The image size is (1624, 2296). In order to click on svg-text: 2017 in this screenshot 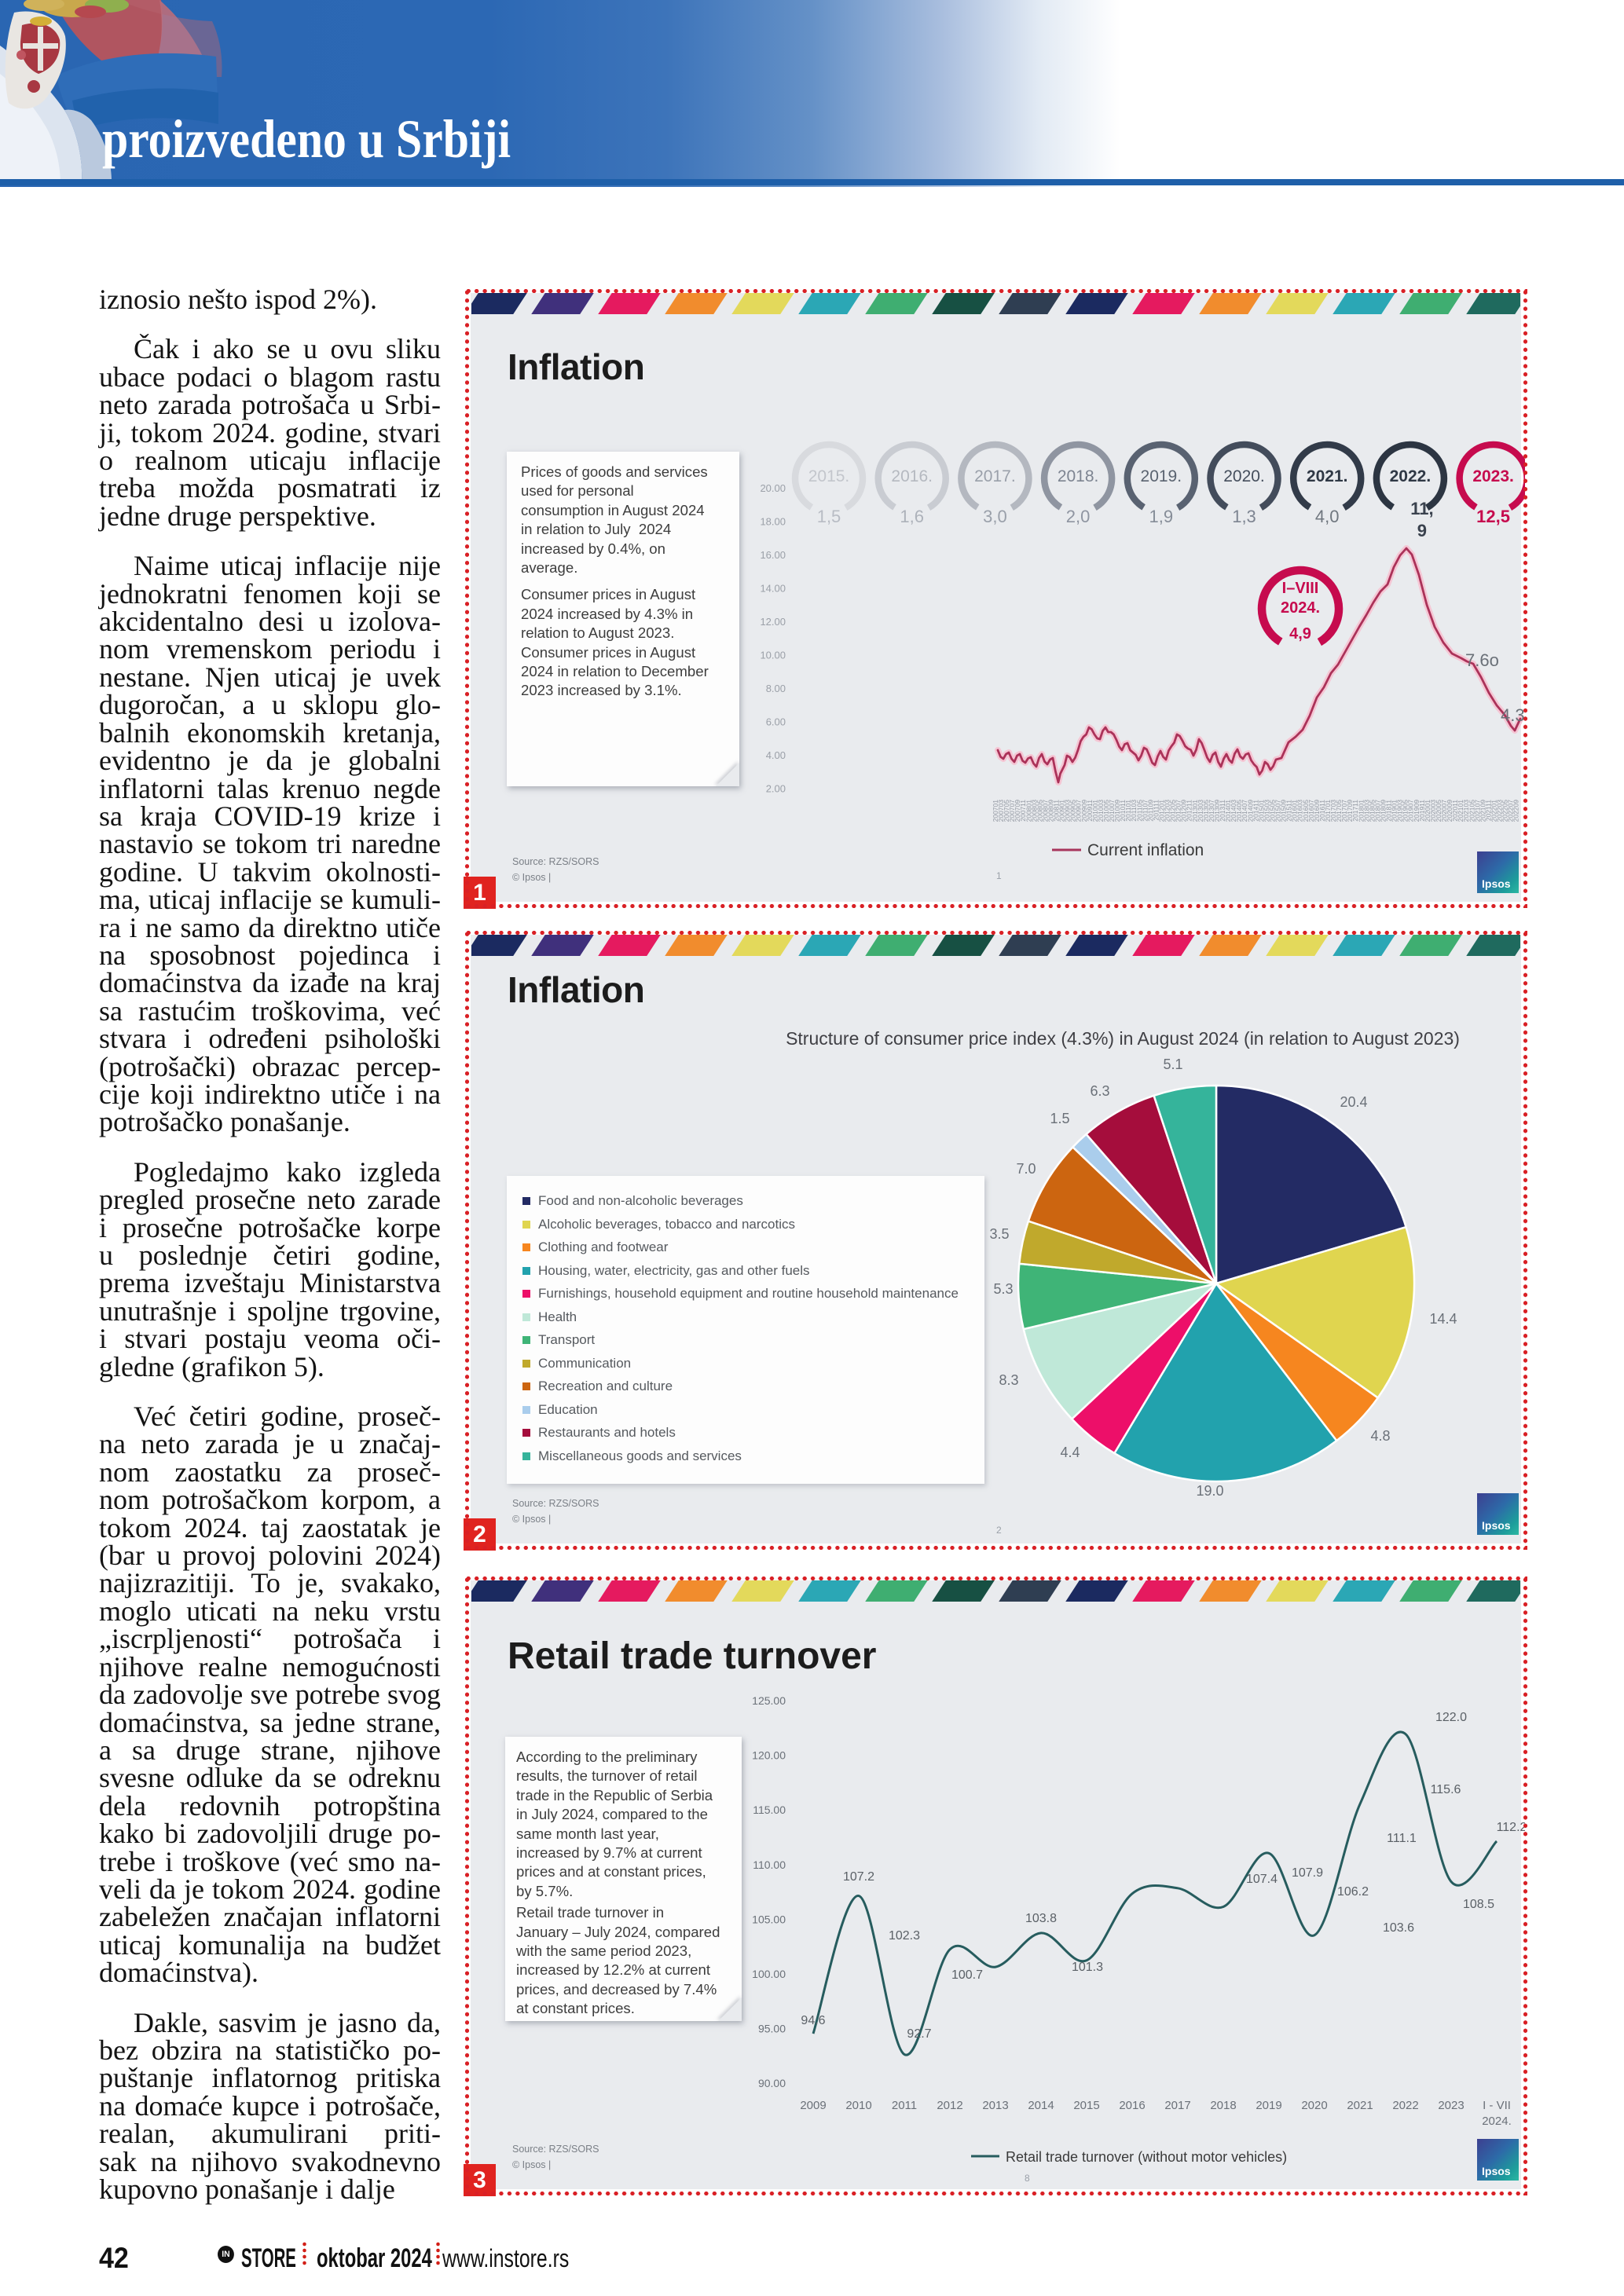, I will do `click(1177, 2105)`.